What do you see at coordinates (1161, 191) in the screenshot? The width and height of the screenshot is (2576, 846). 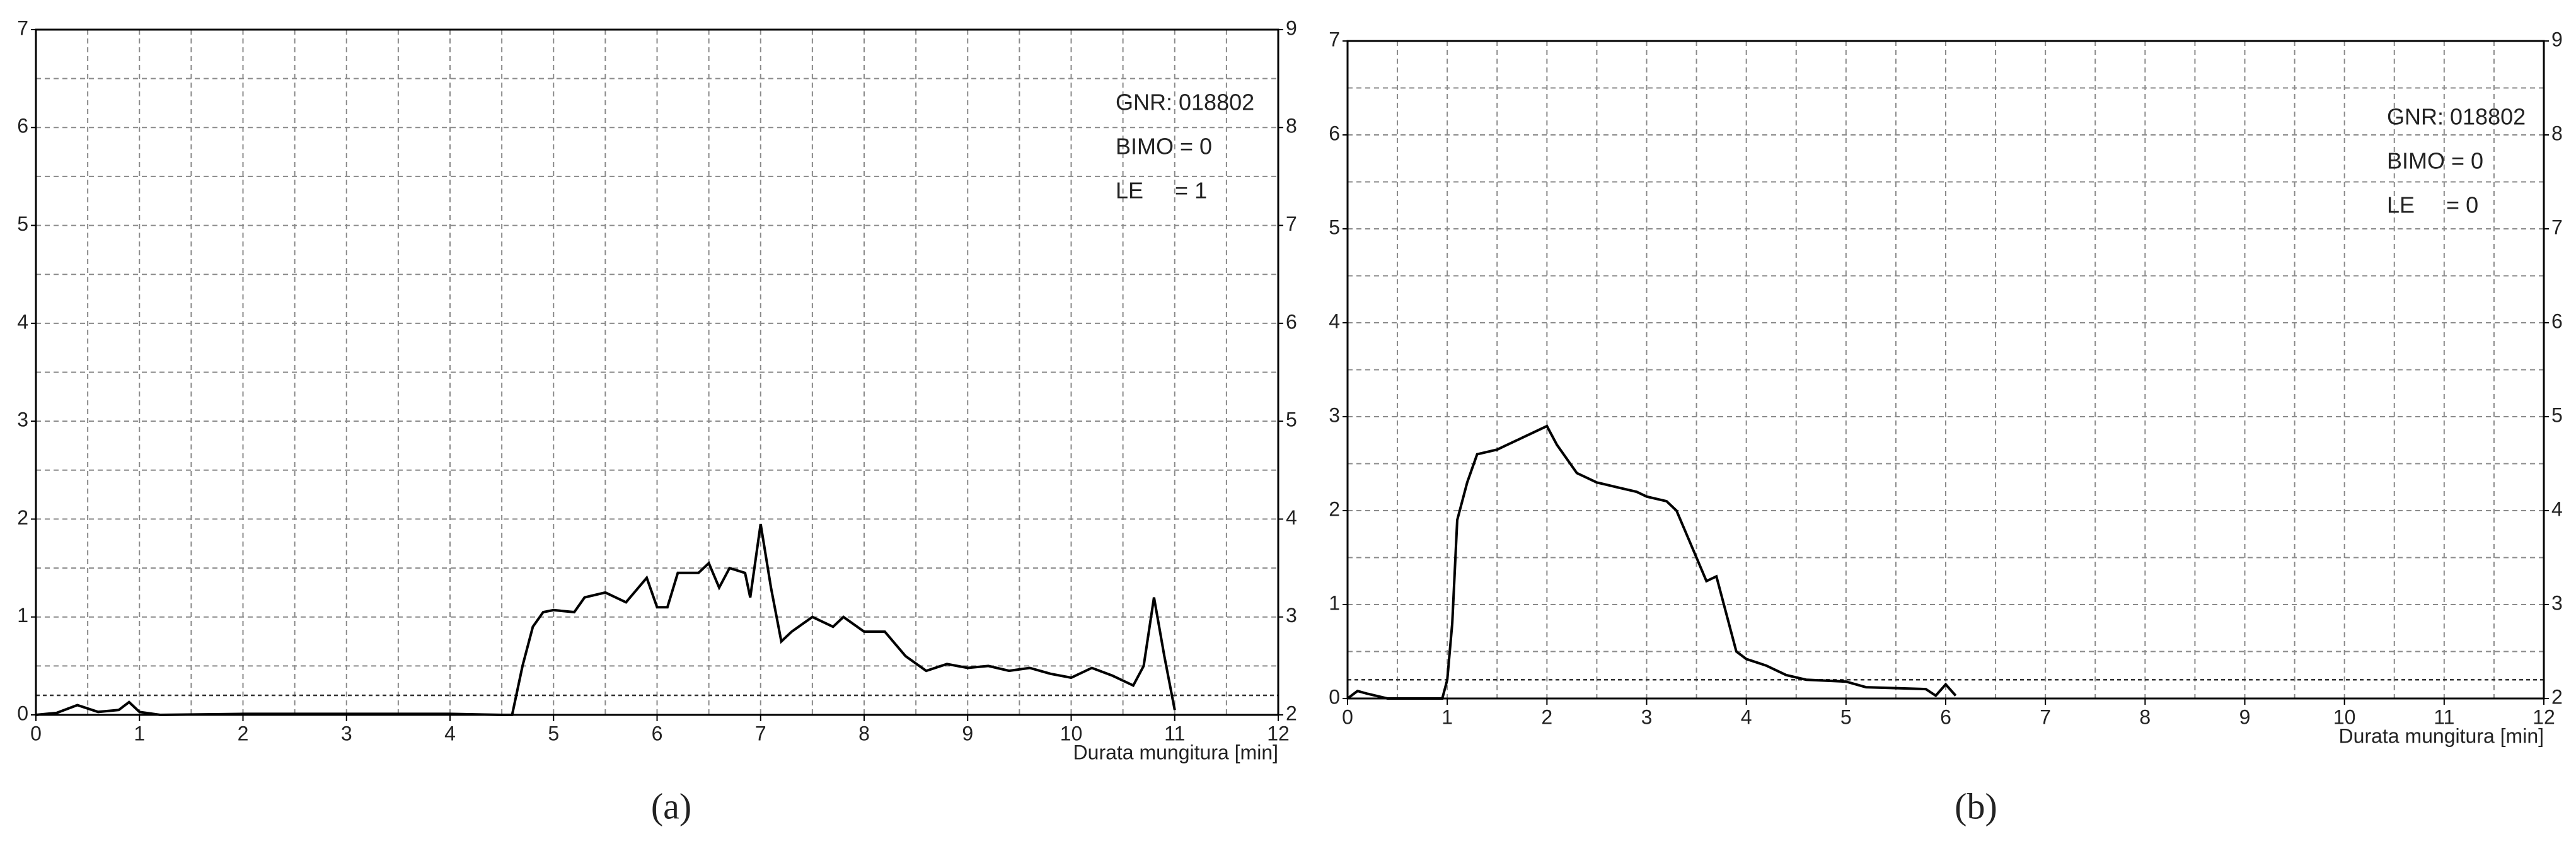 I see `annotation: LE = 1` at bounding box center [1161, 191].